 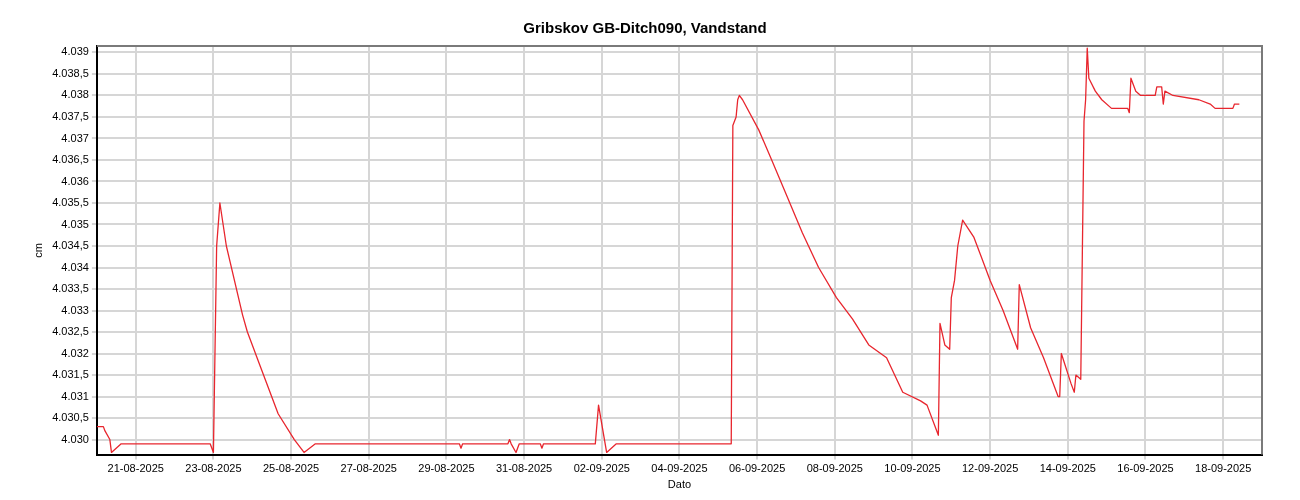 What do you see at coordinates (75, 266) in the screenshot?
I see `y-tick-label: 4.034` at bounding box center [75, 266].